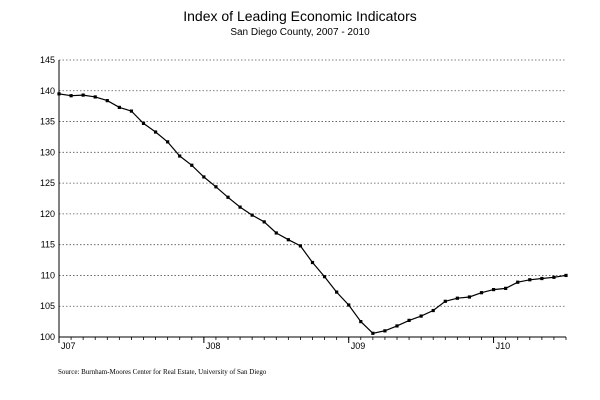  What do you see at coordinates (47, 152) in the screenshot?
I see `y-tick-label: 130` at bounding box center [47, 152].